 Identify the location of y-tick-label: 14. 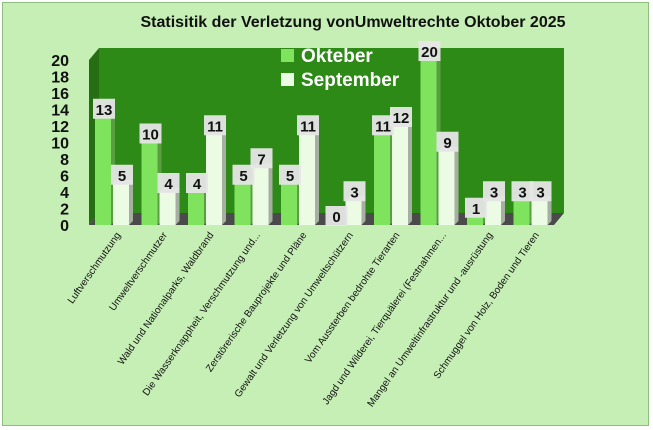
(60, 111).